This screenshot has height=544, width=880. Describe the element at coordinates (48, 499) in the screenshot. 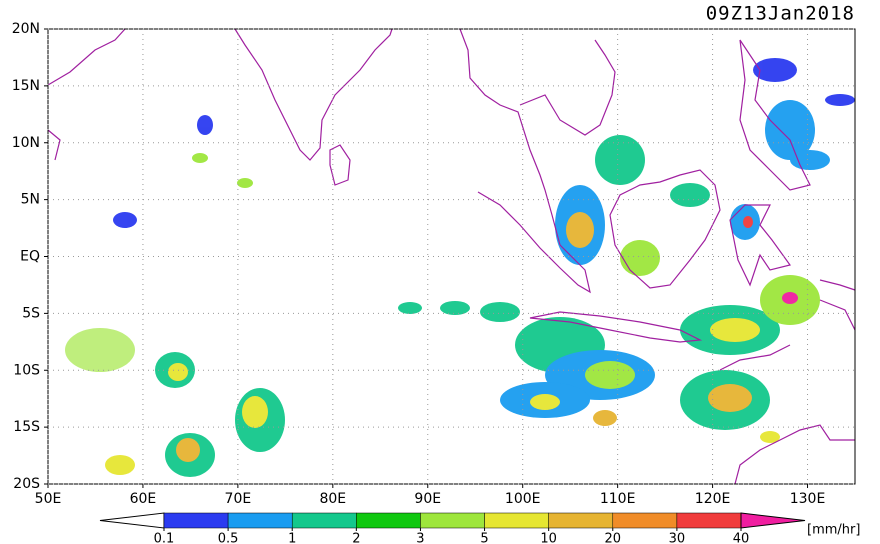

I see `lon-label: 50E` at that location.